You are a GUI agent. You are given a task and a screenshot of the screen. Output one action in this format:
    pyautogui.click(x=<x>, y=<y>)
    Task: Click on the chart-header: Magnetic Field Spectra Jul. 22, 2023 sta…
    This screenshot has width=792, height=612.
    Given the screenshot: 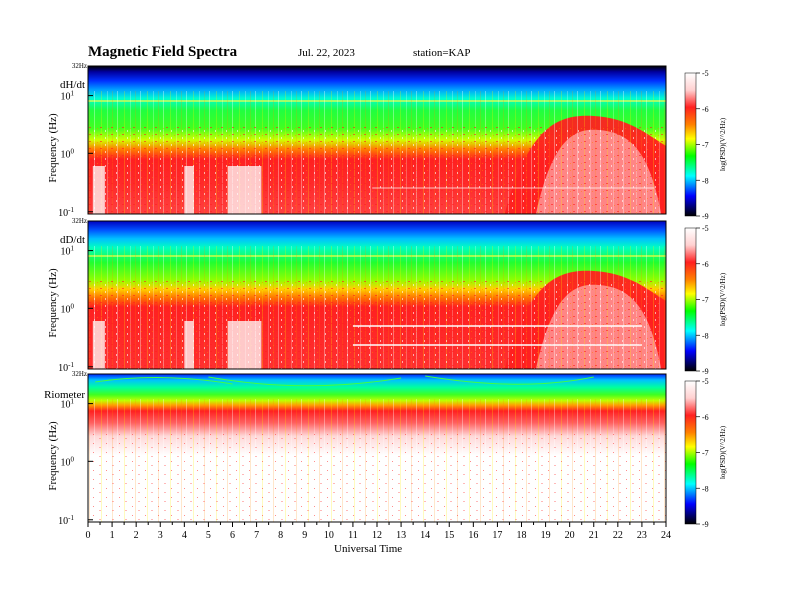 What is the action you would take?
    pyautogui.click(x=396, y=54)
    